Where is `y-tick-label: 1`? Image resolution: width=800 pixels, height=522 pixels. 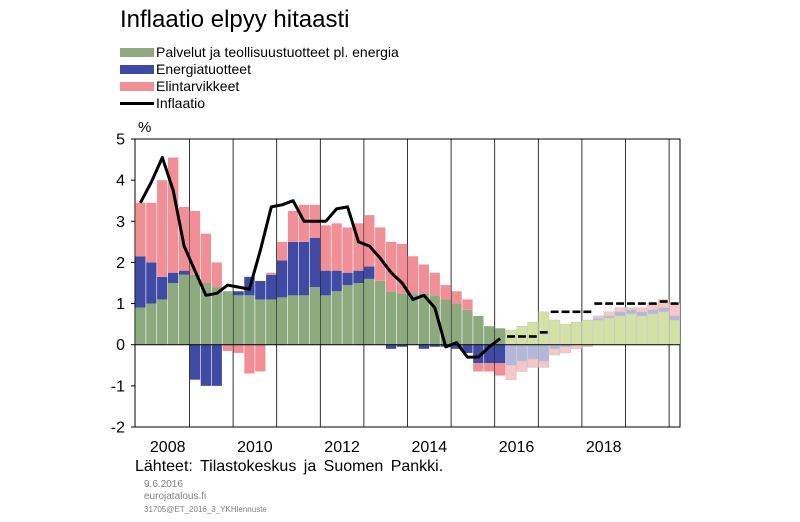 y-tick-label: 1 is located at coordinates (120, 304).